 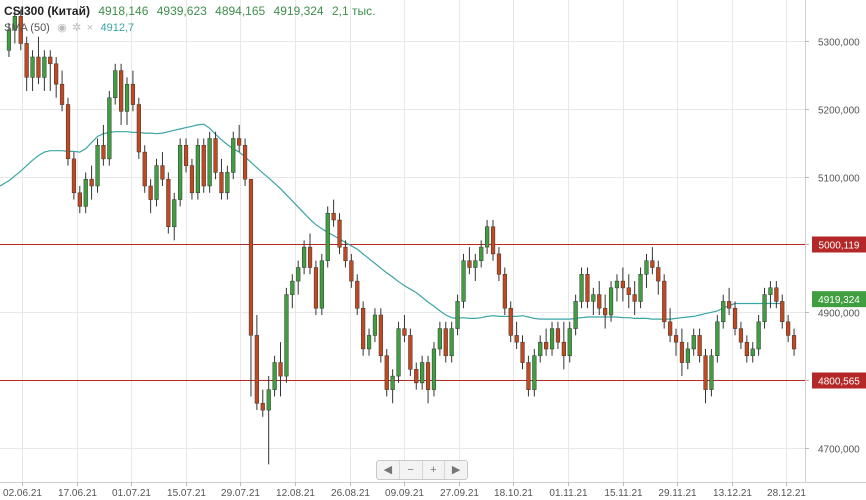 I want to click on eye-icon: ◉, so click(x=62, y=28).